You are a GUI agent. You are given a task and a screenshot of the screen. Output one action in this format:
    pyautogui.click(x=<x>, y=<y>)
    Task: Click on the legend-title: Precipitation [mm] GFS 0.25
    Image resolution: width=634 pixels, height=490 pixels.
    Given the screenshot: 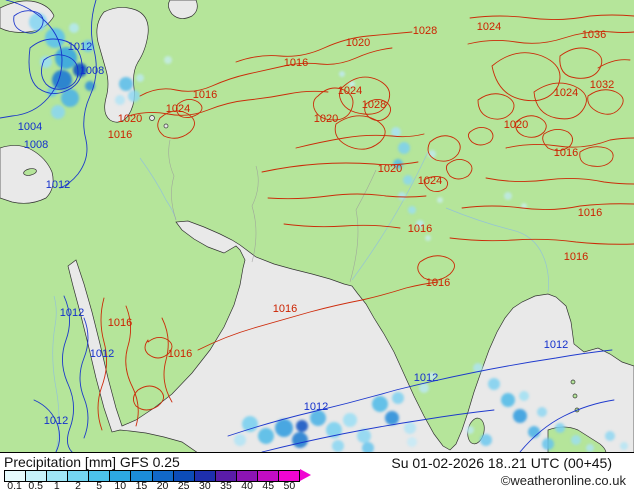 What is the action you would take?
    pyautogui.click(x=92, y=462)
    